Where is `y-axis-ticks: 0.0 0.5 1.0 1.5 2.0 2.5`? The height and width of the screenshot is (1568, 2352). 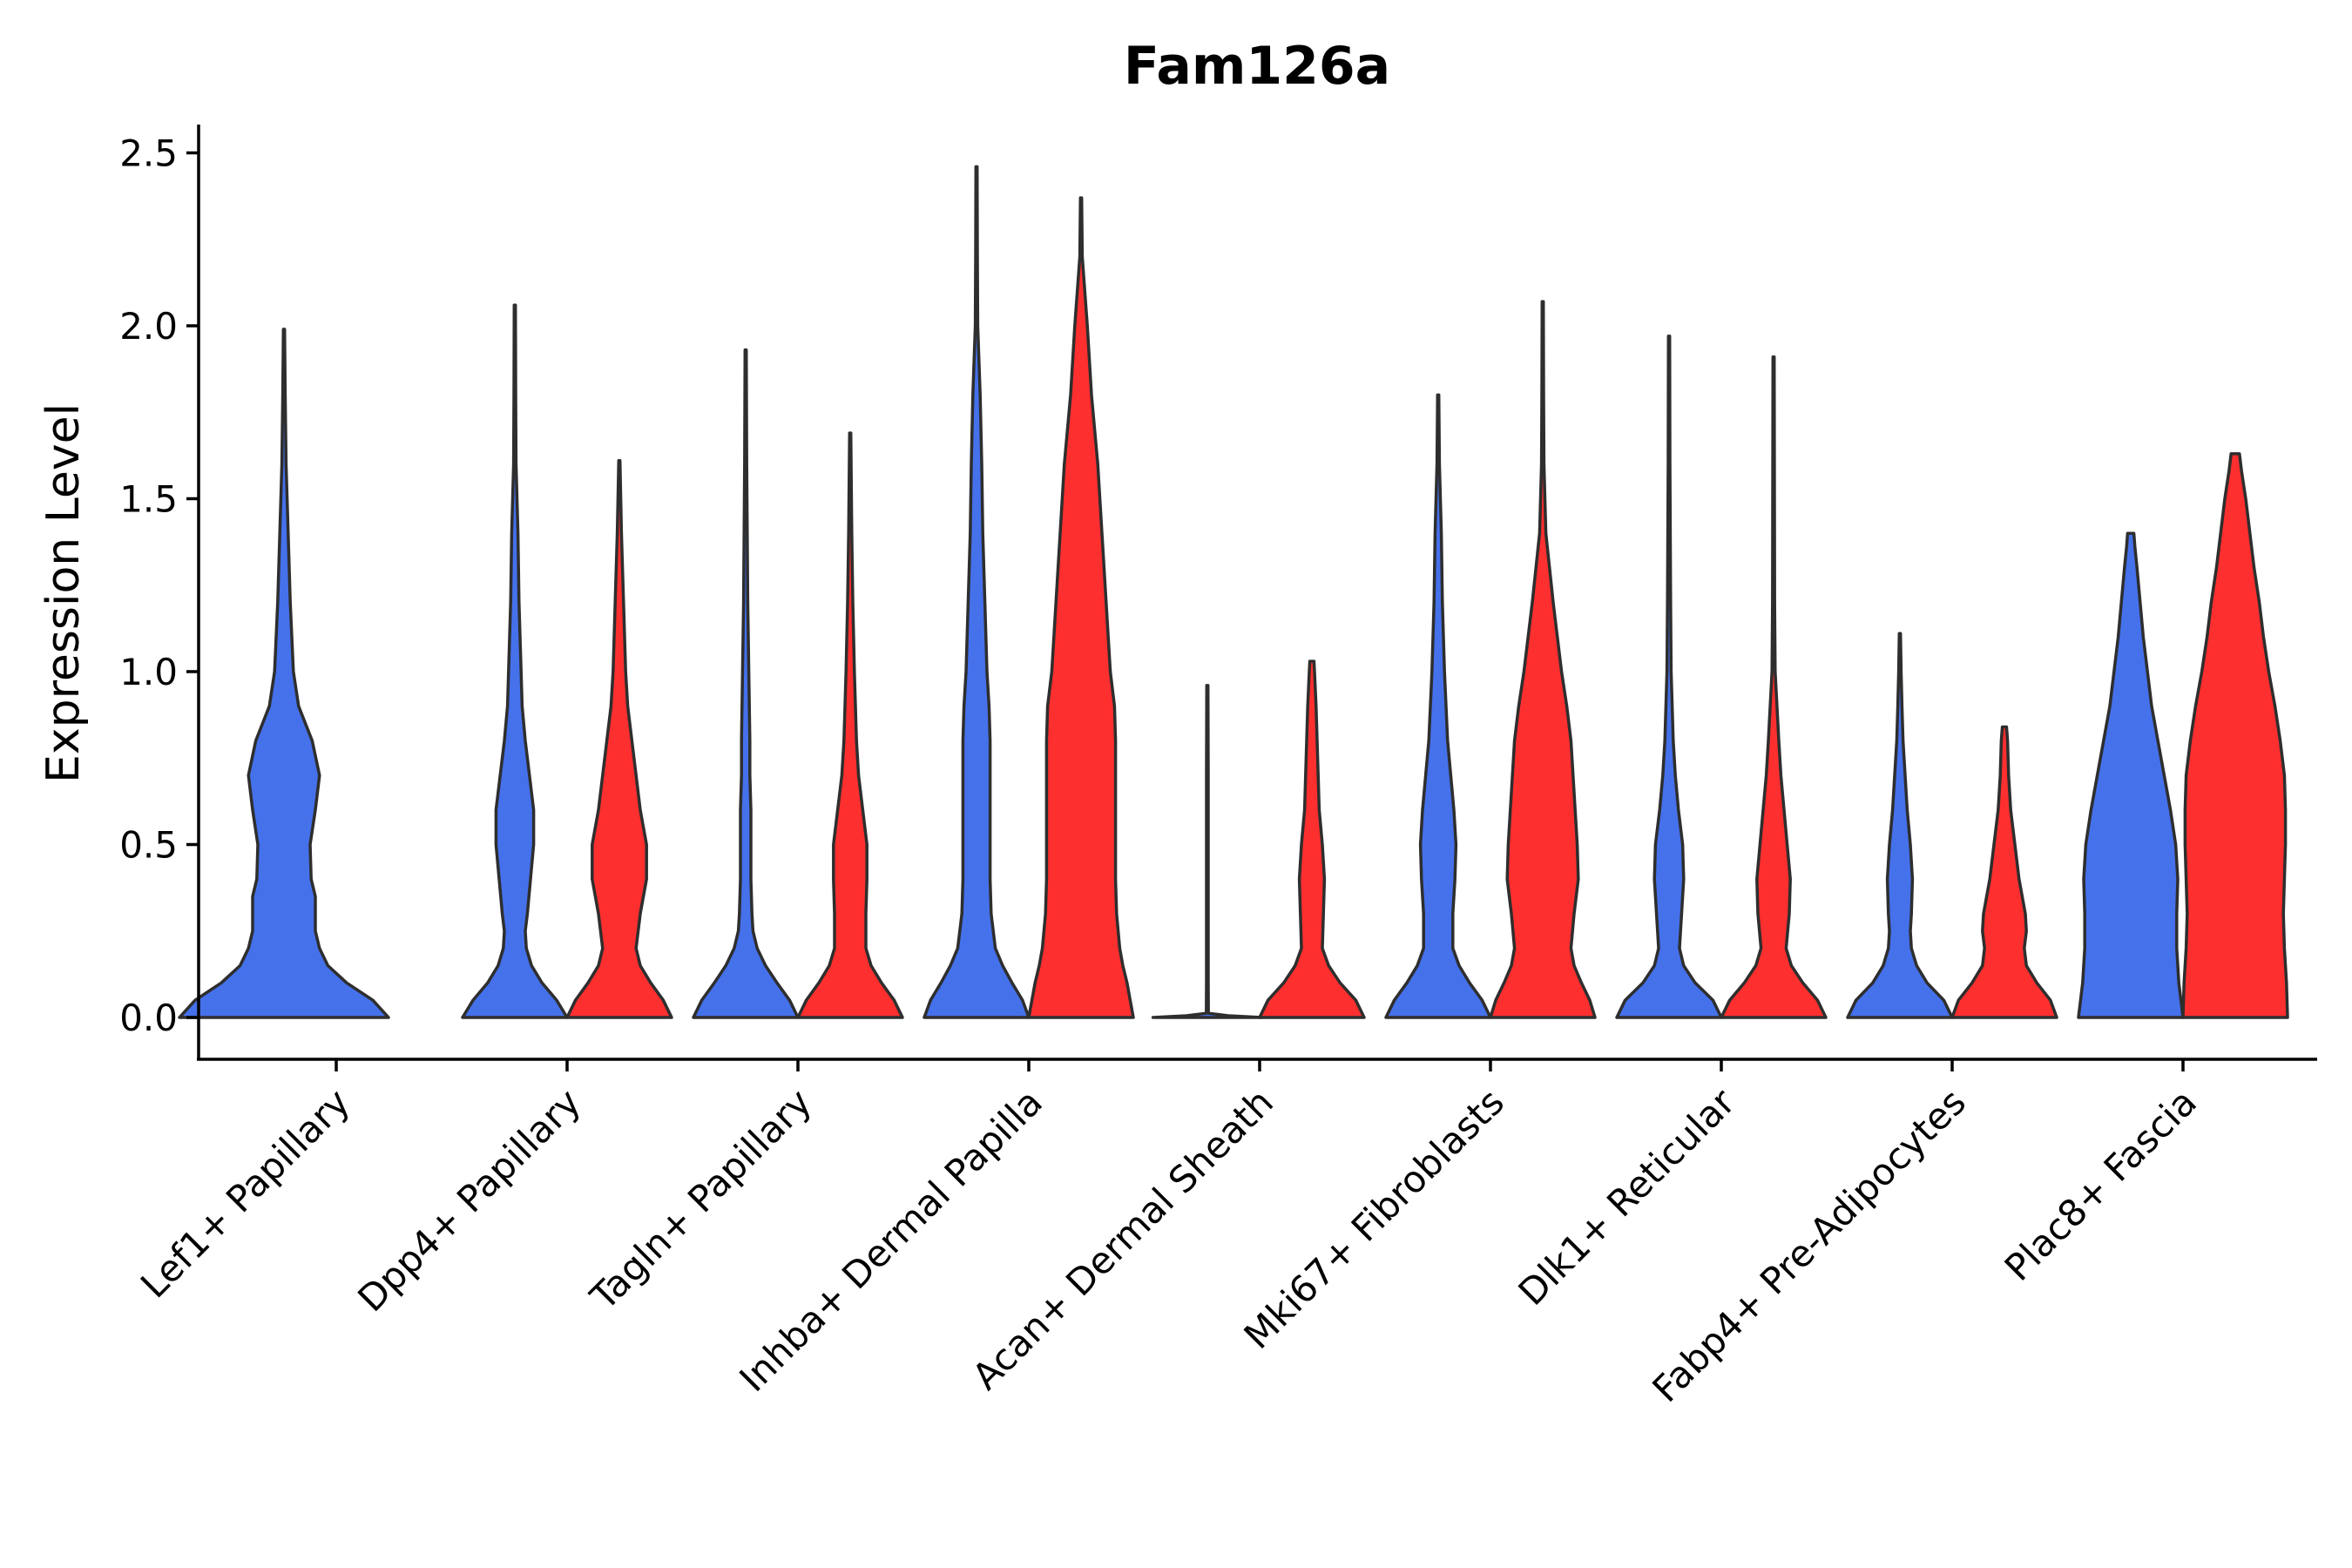 y-axis-ticks: 0.0 0.5 1.0 1.5 2.0 2.5 is located at coordinates (159, 585).